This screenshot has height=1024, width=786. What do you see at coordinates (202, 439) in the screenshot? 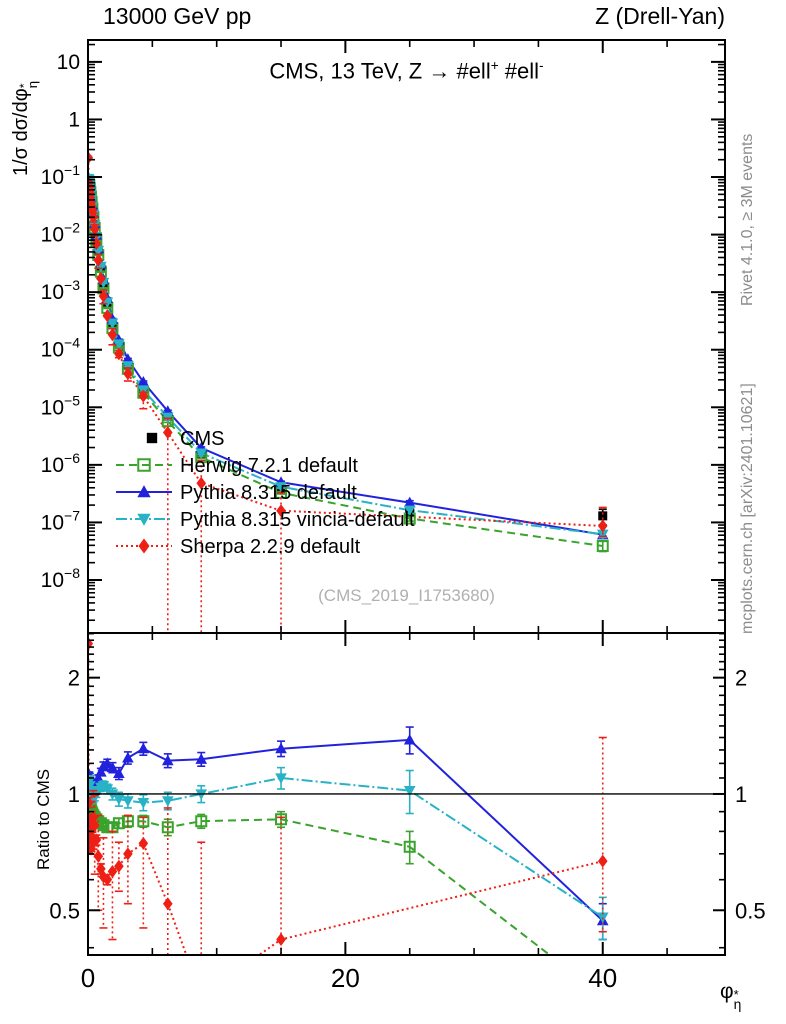
I see `svg-text: CMS` at bounding box center [202, 439].